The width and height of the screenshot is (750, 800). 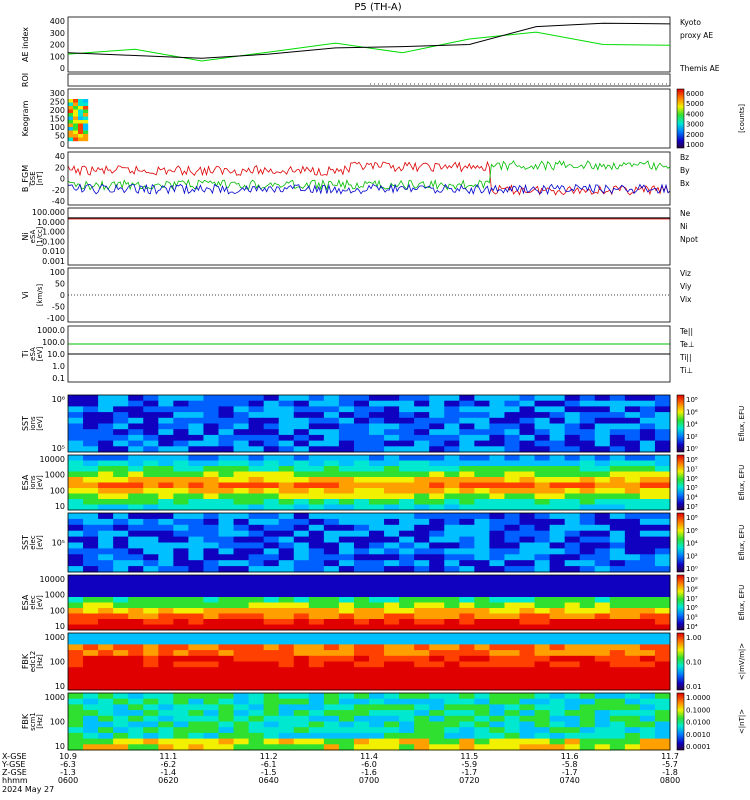 What do you see at coordinates (369, 780) in the screenshot?
I see `x-tick-label: 0700` at bounding box center [369, 780].